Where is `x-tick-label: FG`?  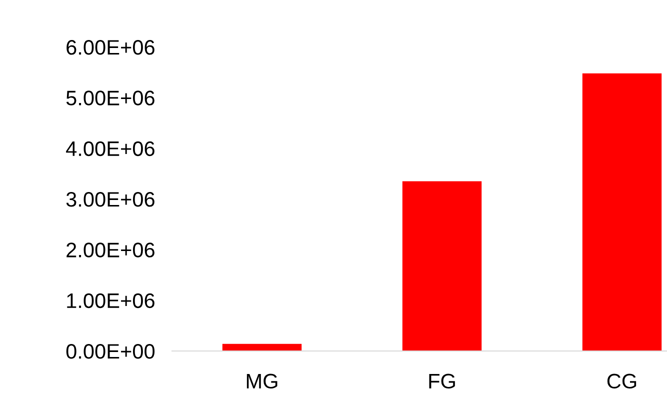
x-tick-label: FG is located at coordinates (442, 381).